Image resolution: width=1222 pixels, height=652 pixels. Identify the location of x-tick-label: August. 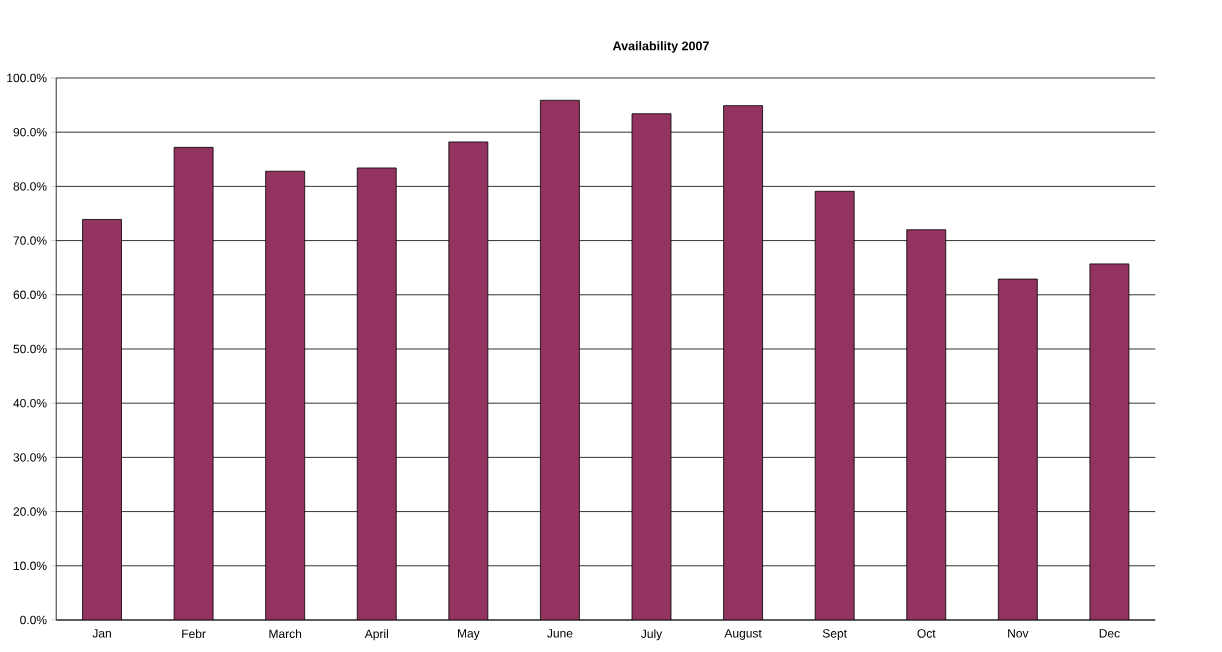
(743, 634).